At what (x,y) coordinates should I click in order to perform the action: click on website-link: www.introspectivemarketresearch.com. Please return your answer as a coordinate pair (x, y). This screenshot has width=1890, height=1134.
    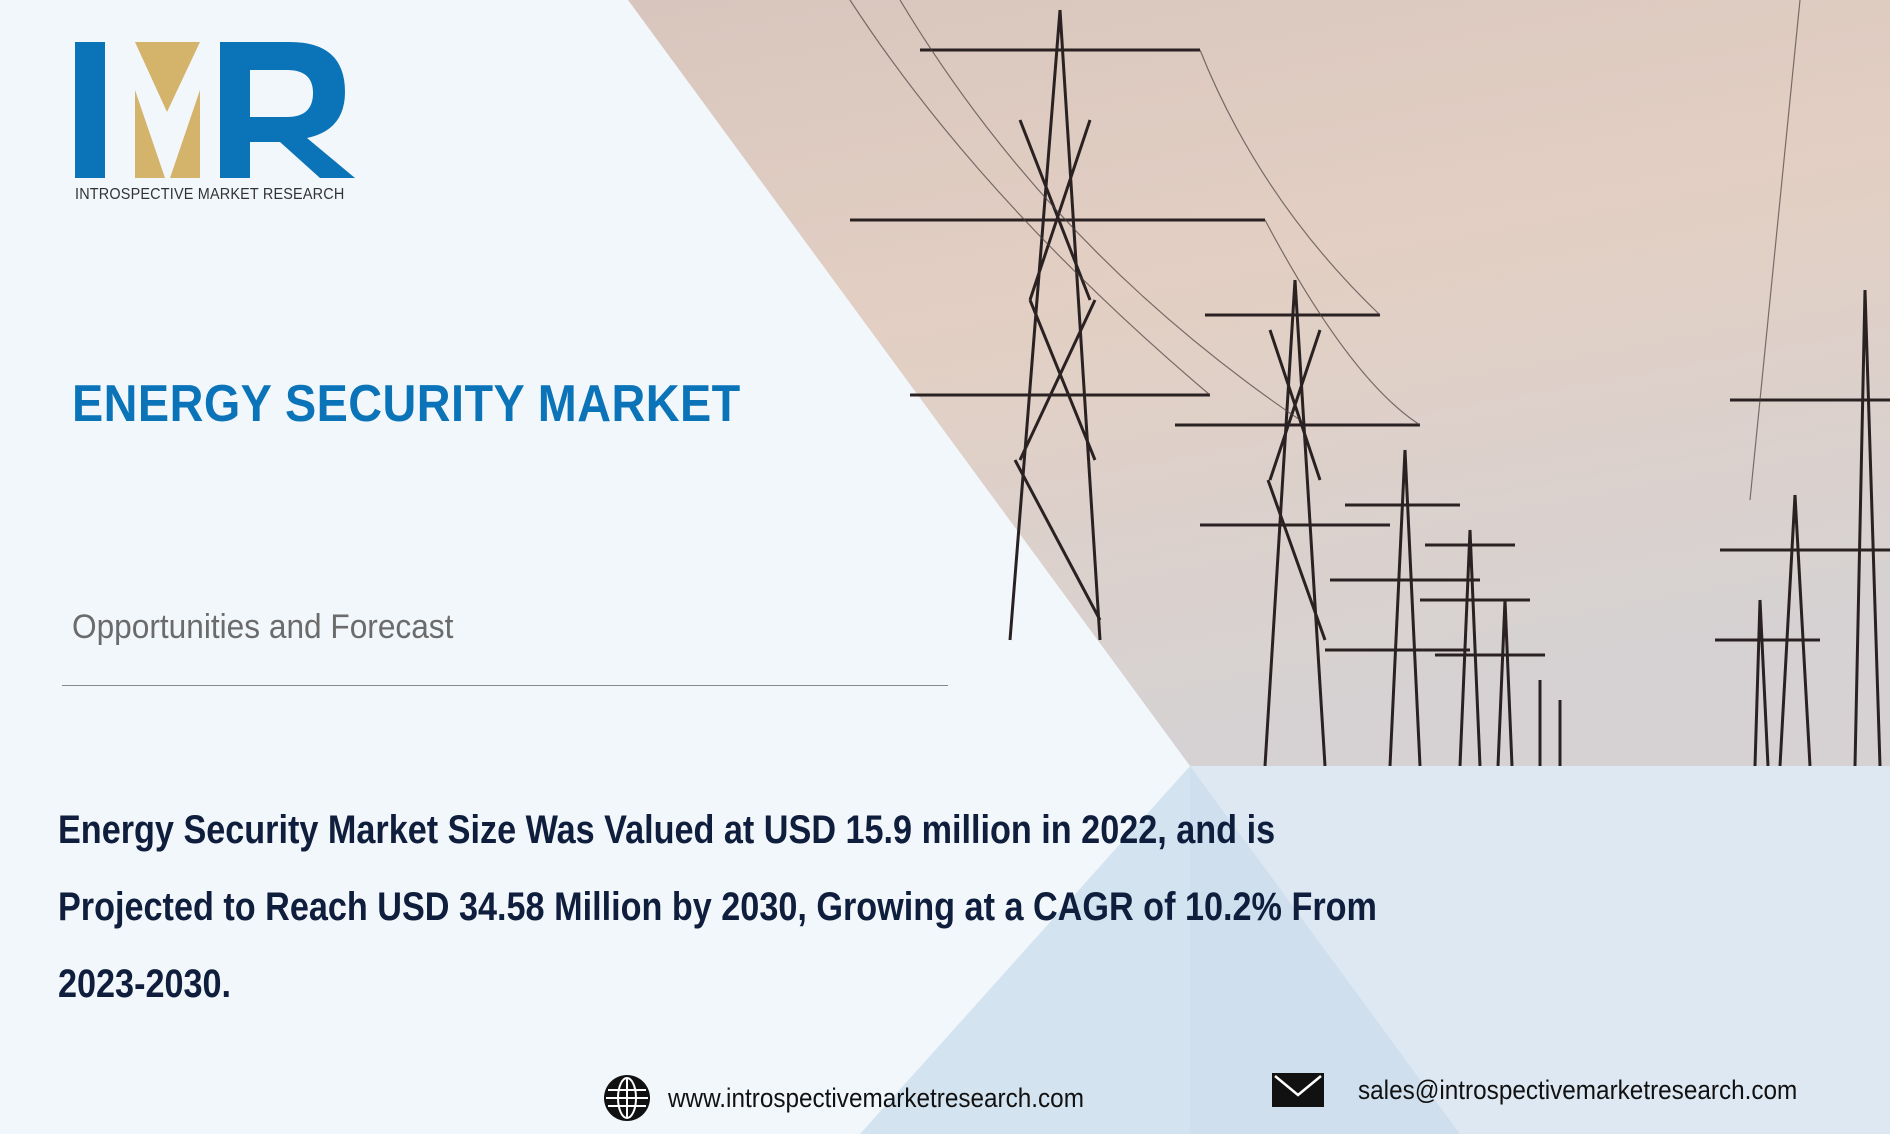
    Looking at the image, I should click on (876, 1097).